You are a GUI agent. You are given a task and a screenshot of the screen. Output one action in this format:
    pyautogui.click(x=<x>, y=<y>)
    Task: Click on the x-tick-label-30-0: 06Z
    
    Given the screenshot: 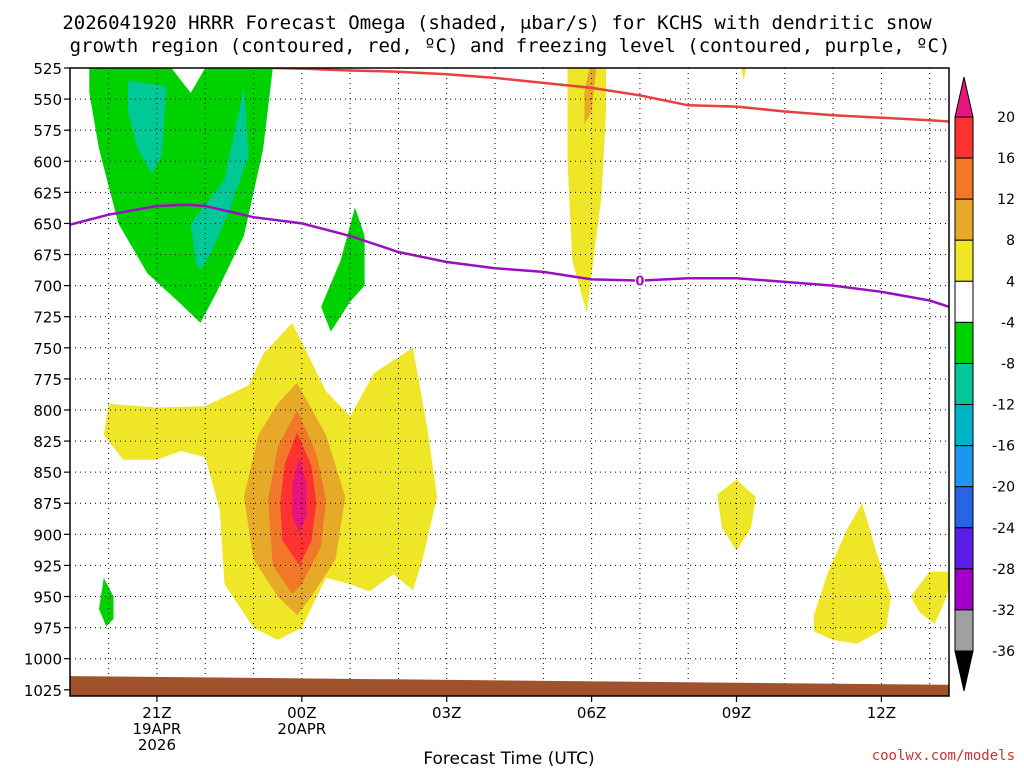 What is the action you would take?
    pyautogui.click(x=591, y=713)
    